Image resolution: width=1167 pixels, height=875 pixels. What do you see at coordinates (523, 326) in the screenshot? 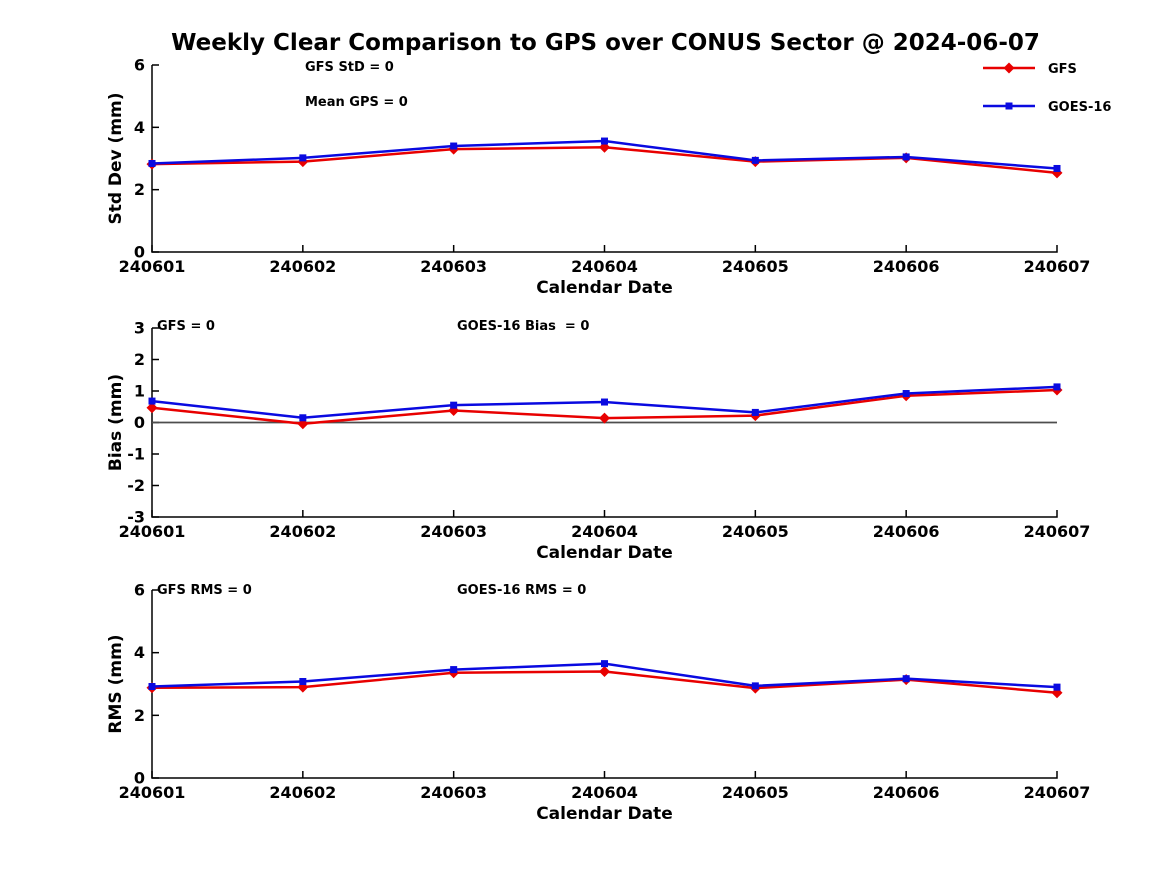
I see `annotation-text: GOES-16 Bias = 0` at bounding box center [523, 326].